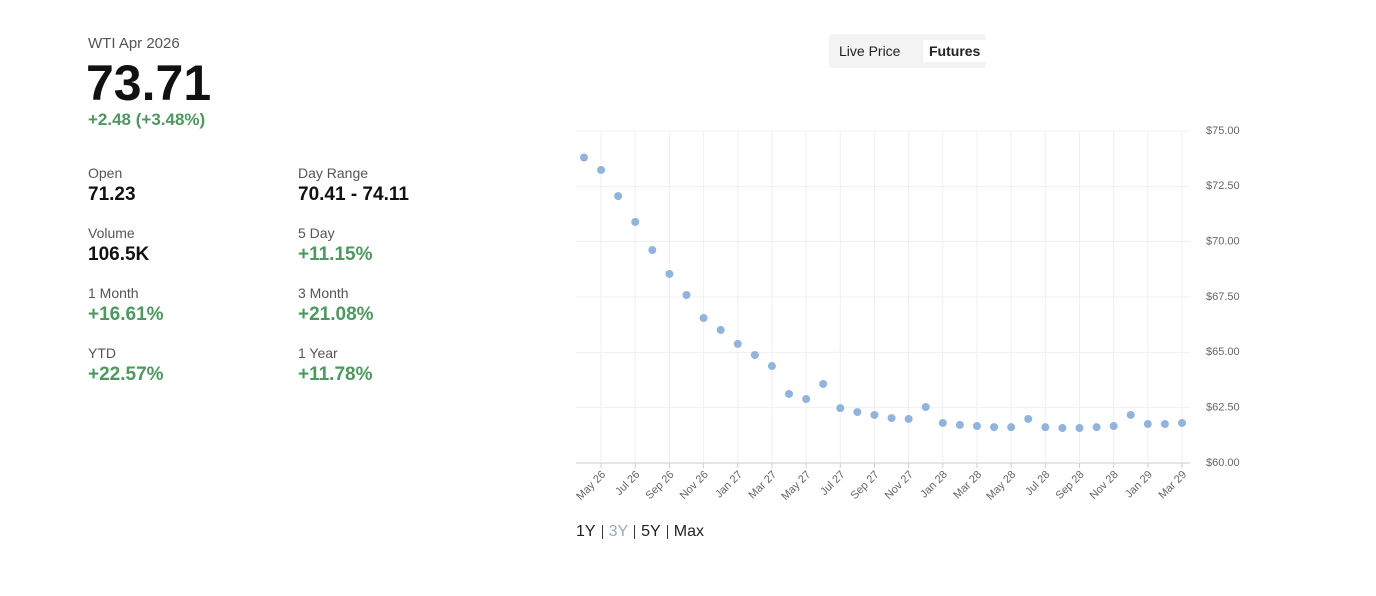 The image size is (1376, 596). I want to click on price: 73.71, so click(149, 83).